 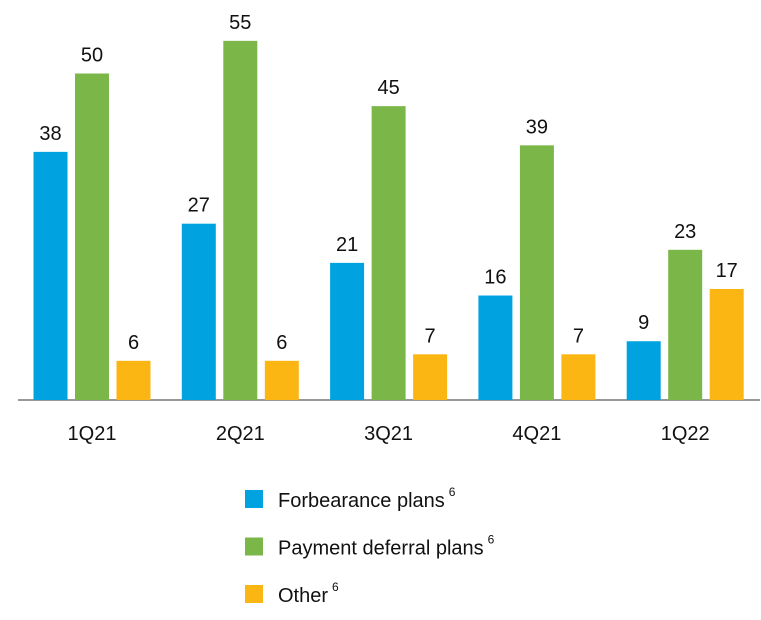 I want to click on legend-name: Payment deferral plans, so click(x=381, y=549).